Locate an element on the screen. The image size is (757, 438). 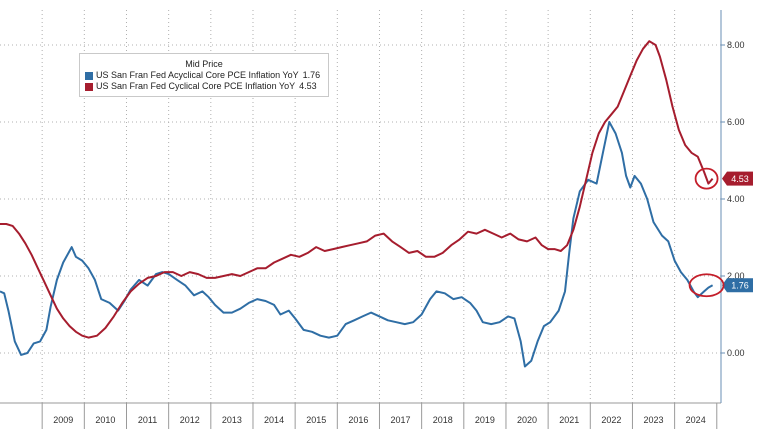
x-tick-label: 2015 is located at coordinates (316, 420).